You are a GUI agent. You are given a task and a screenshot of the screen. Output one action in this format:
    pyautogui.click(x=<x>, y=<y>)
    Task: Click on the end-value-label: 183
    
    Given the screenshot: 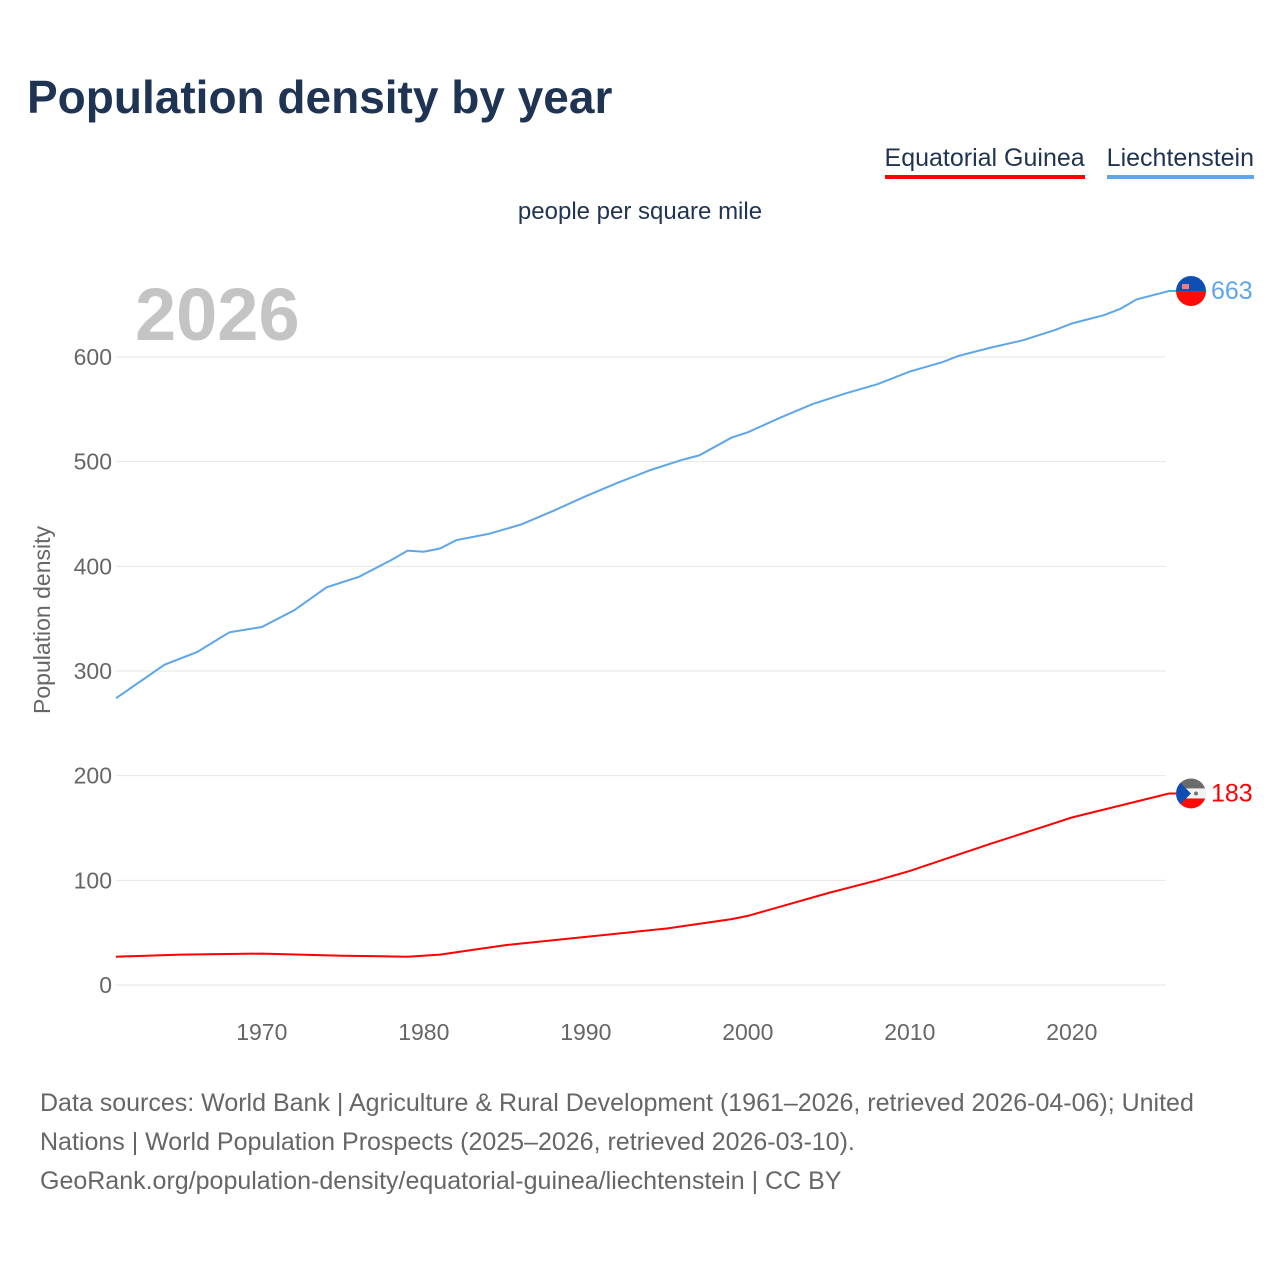 What is the action you would take?
    pyautogui.click(x=1232, y=793)
    